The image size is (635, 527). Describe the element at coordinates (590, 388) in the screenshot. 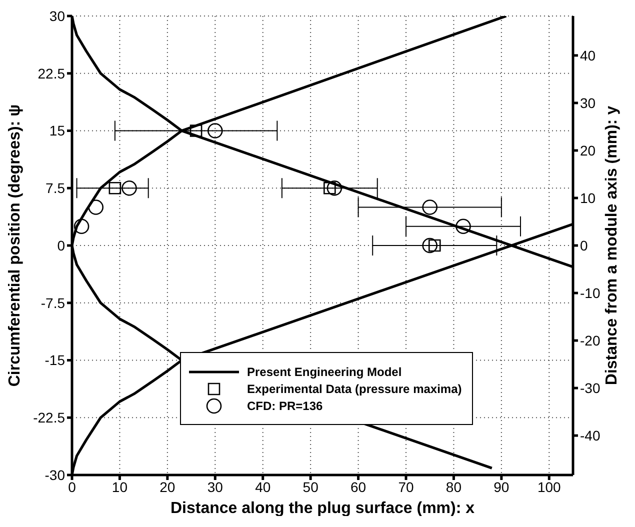

I see `y2-tick-label: -30` at that location.